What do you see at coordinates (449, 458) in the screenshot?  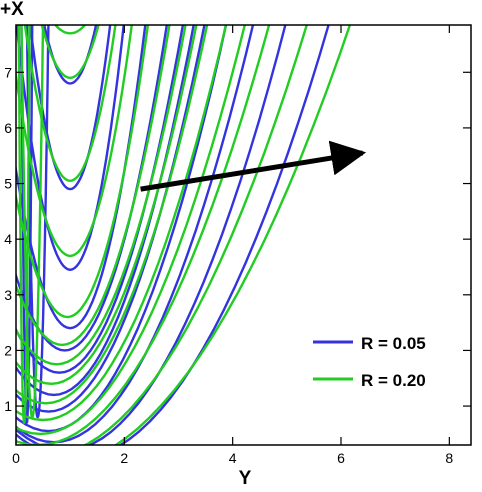 I see `x-tick-label: 8` at bounding box center [449, 458].